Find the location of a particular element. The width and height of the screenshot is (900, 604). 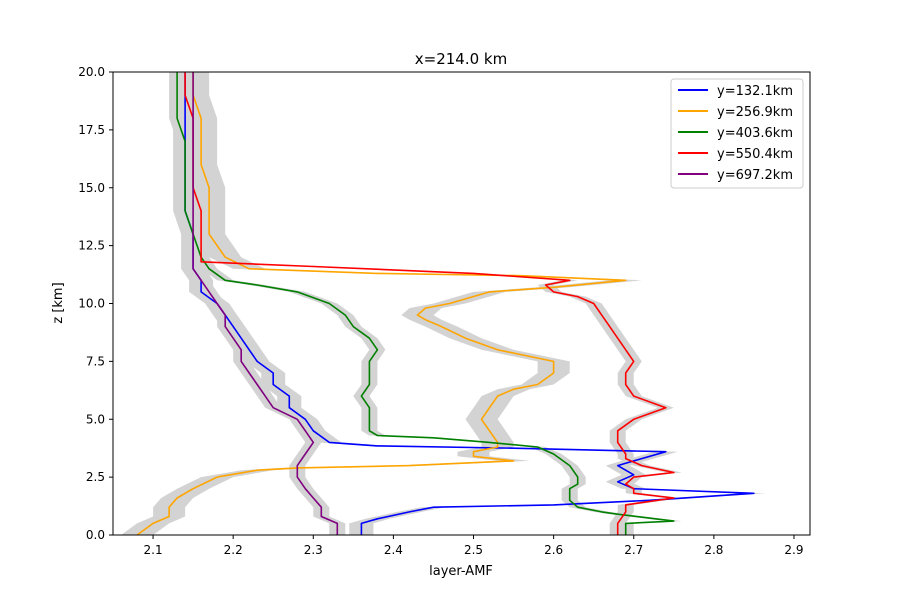

legend-label-3: y=403.6km is located at coordinates (755, 133).